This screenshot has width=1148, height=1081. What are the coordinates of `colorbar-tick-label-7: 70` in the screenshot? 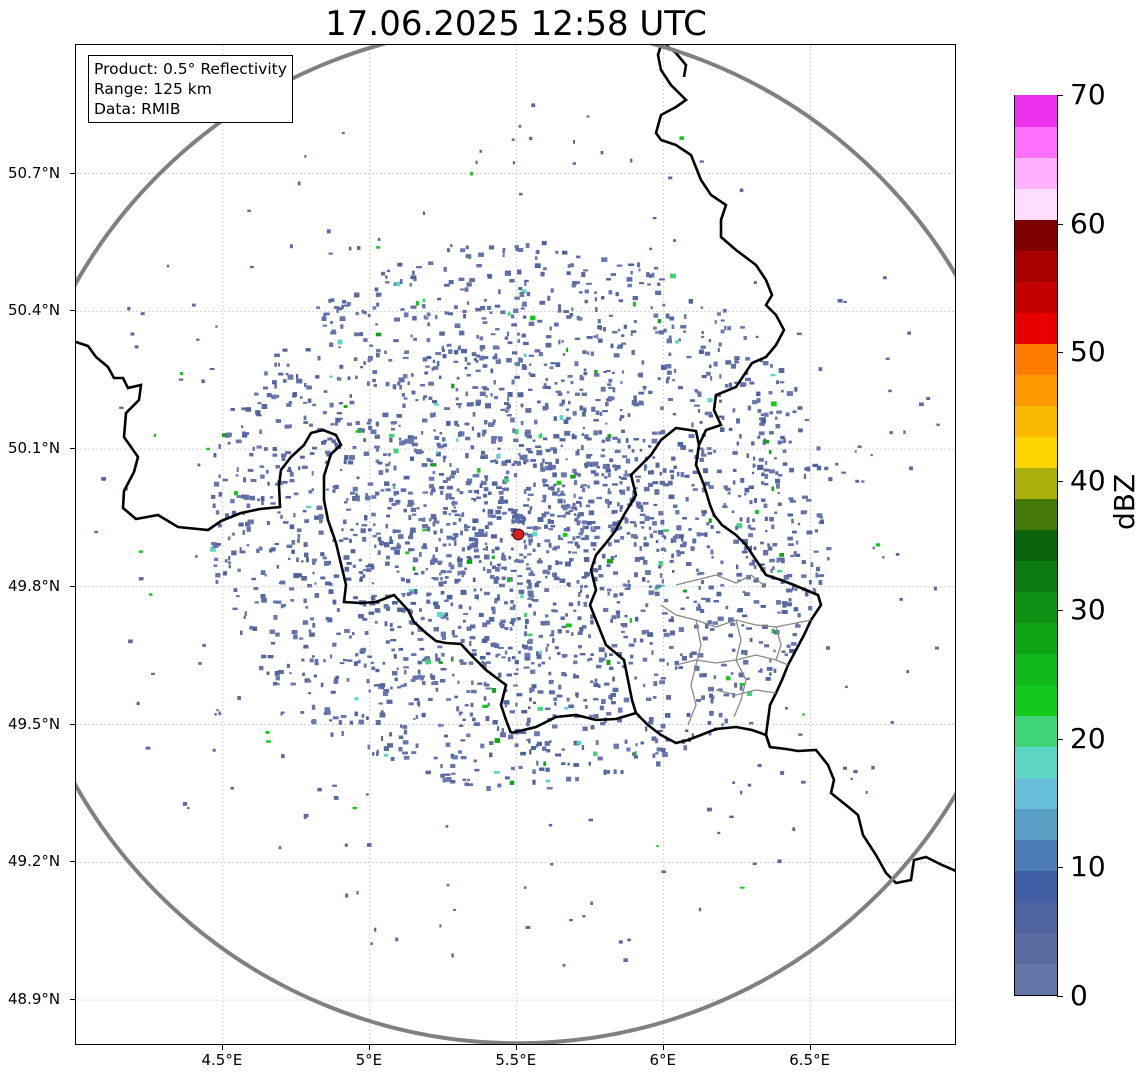 It's located at (1088, 94).